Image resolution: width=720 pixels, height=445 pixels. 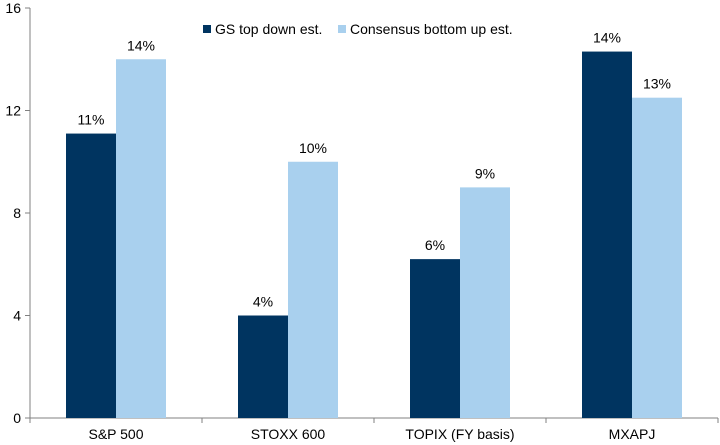 What do you see at coordinates (13, 8) in the screenshot?
I see `y-tick-label: 16` at bounding box center [13, 8].